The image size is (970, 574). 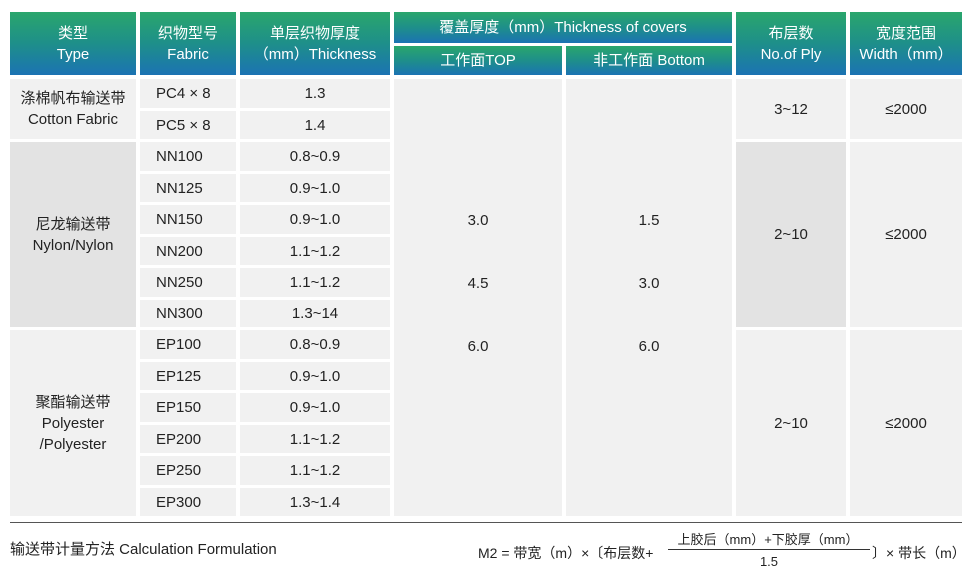 I want to click on header-top: 工作面TOP, so click(x=478, y=60).